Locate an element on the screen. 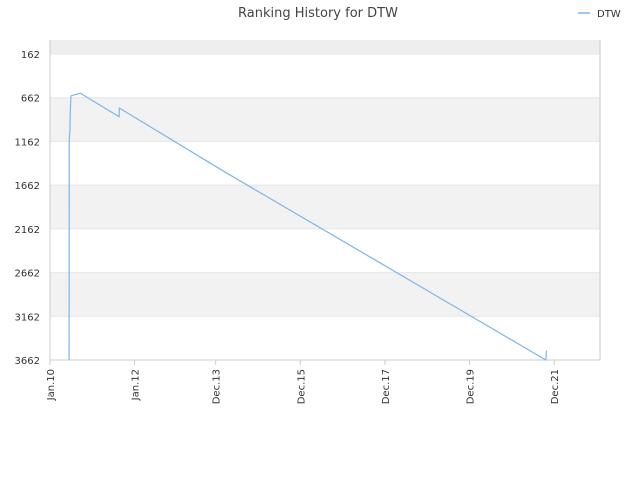 The width and height of the screenshot is (640, 480). x-tick-label: Jan.12 is located at coordinates (136, 385).